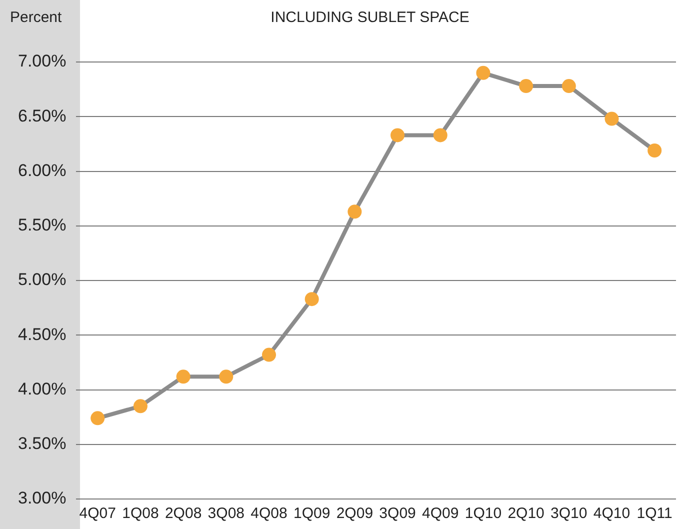 This screenshot has height=529, width=688. Describe the element at coordinates (42, 444) in the screenshot. I see `y-tick-label: 3.50%` at that location.